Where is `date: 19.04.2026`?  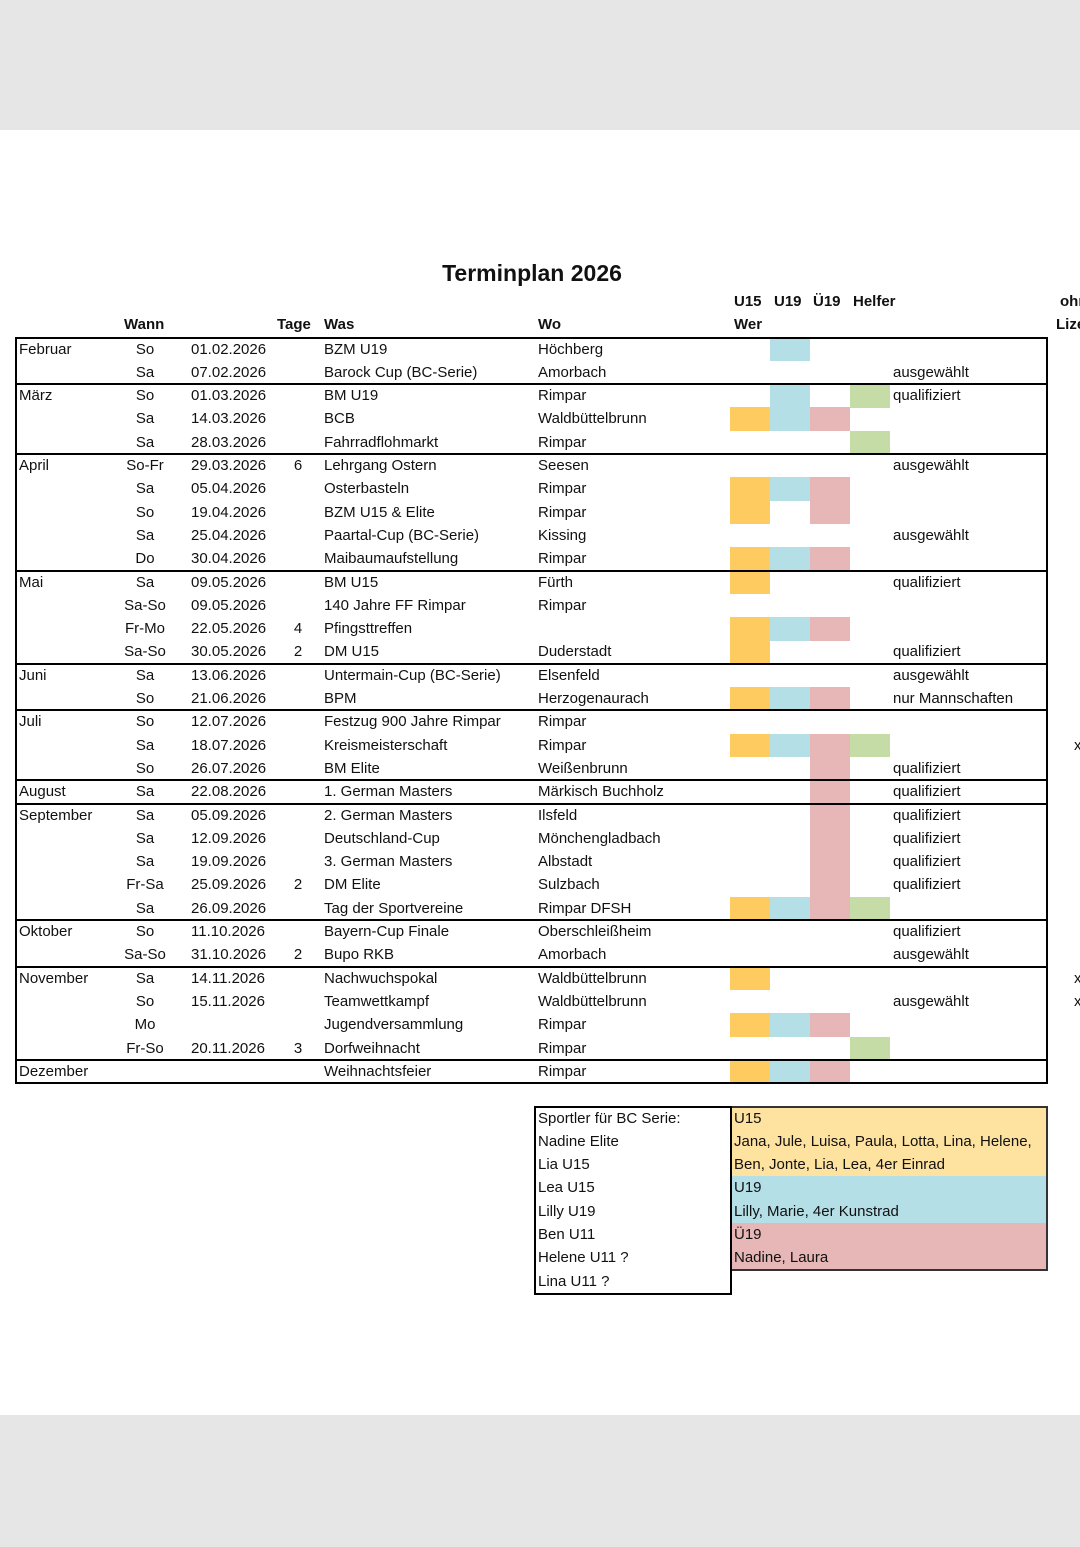 date: 19.04.2026 is located at coordinates (229, 512).